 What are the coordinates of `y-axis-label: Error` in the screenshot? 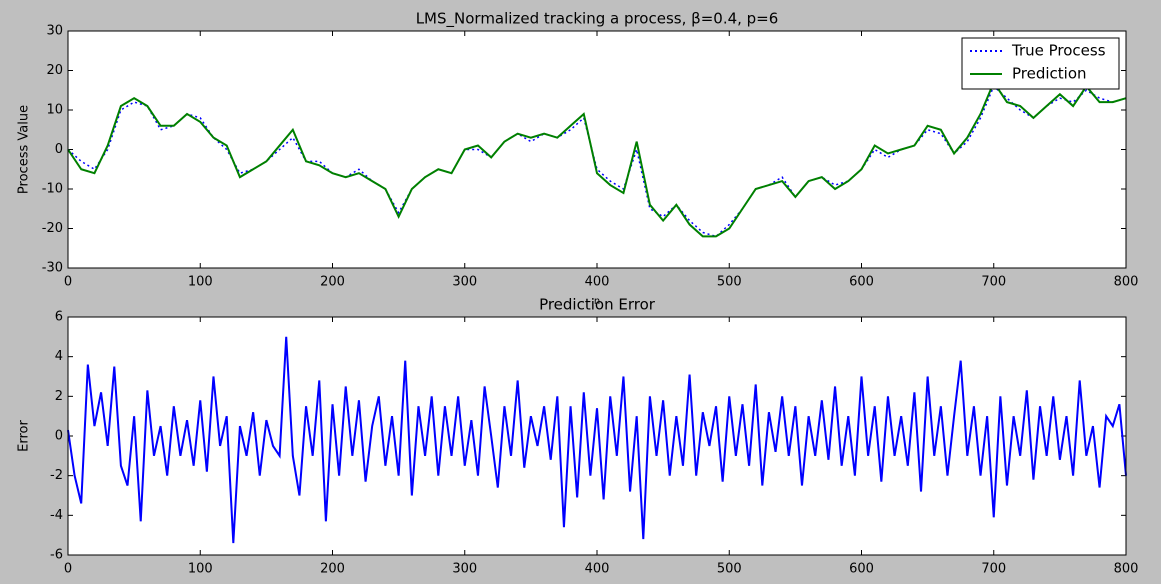 It's located at (24, 436).